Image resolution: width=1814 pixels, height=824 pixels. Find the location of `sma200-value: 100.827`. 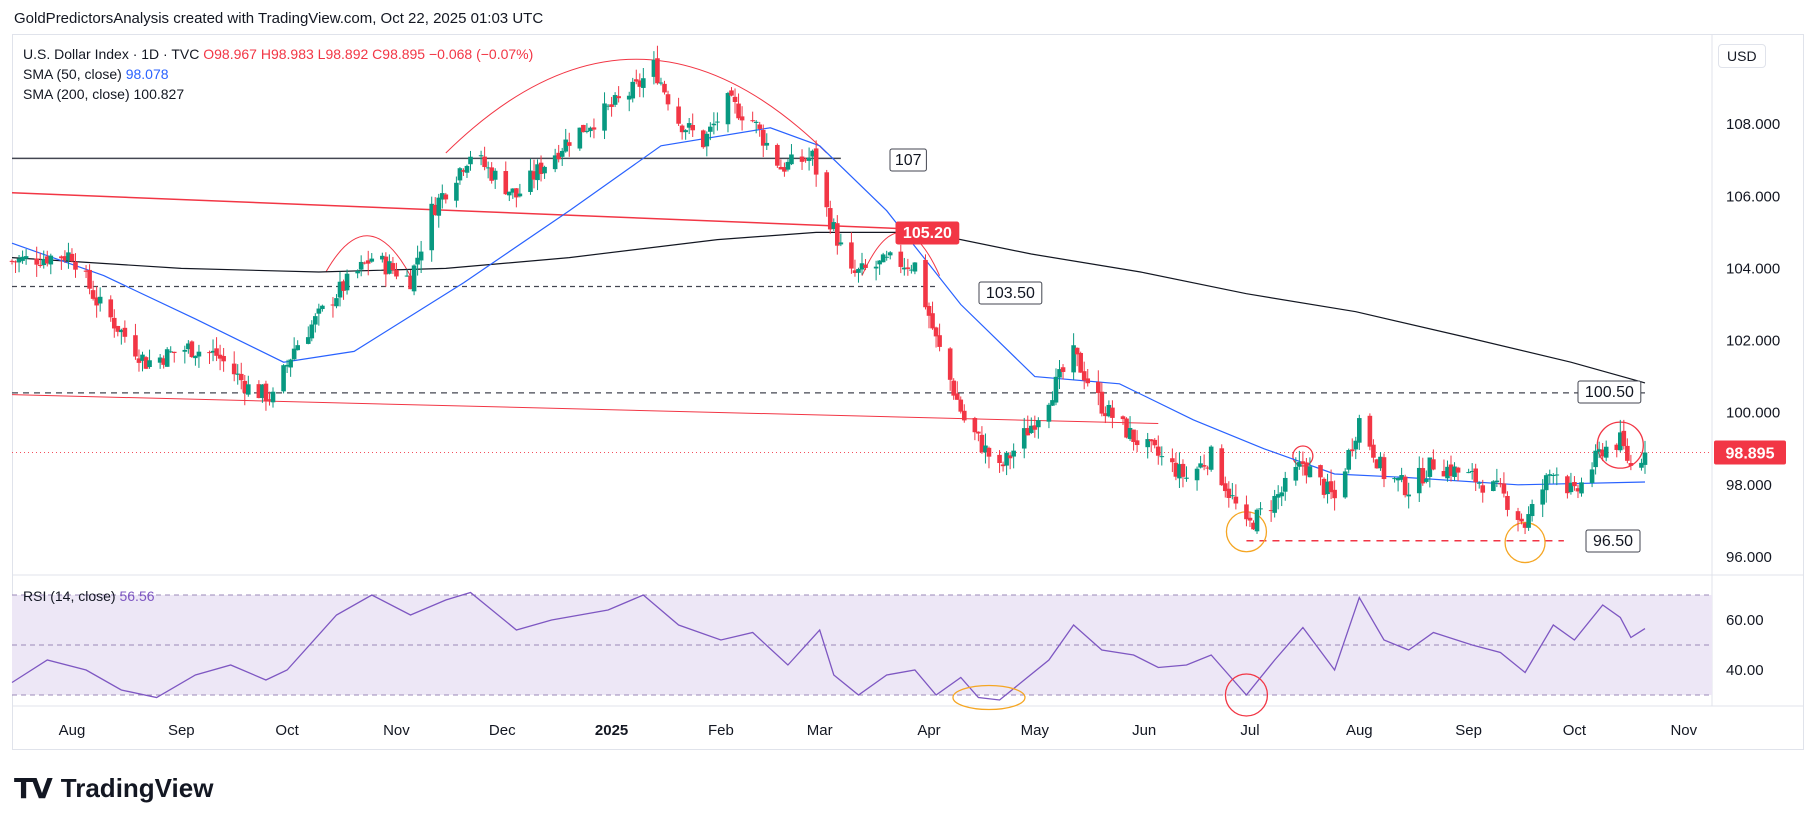

sma200-value: 100.827 is located at coordinates (159, 94).